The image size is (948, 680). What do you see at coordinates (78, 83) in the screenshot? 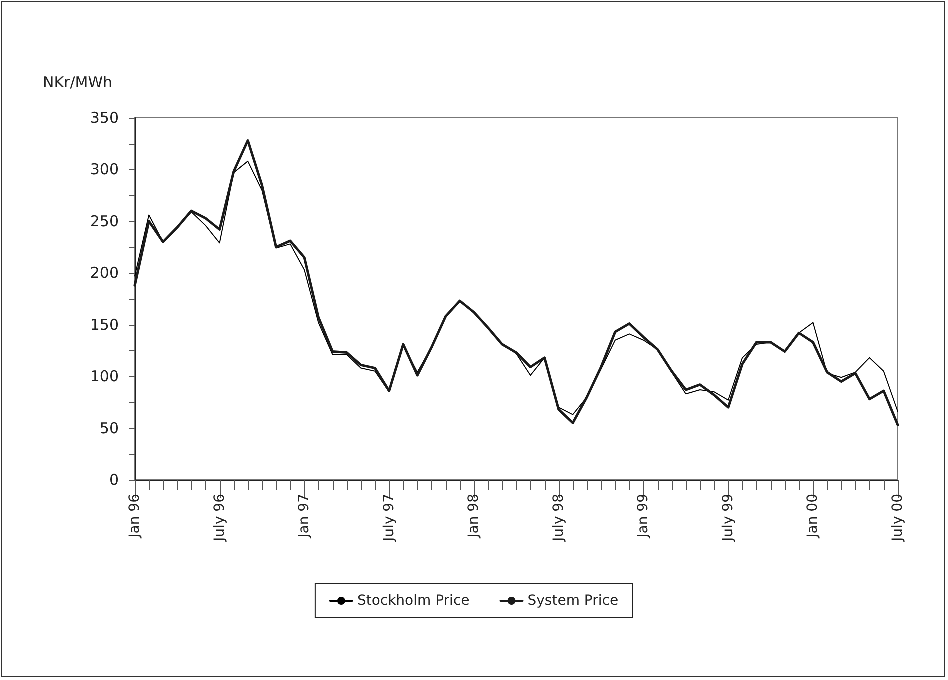
I see `y-axis-title: NKr/MWh` at bounding box center [78, 83].